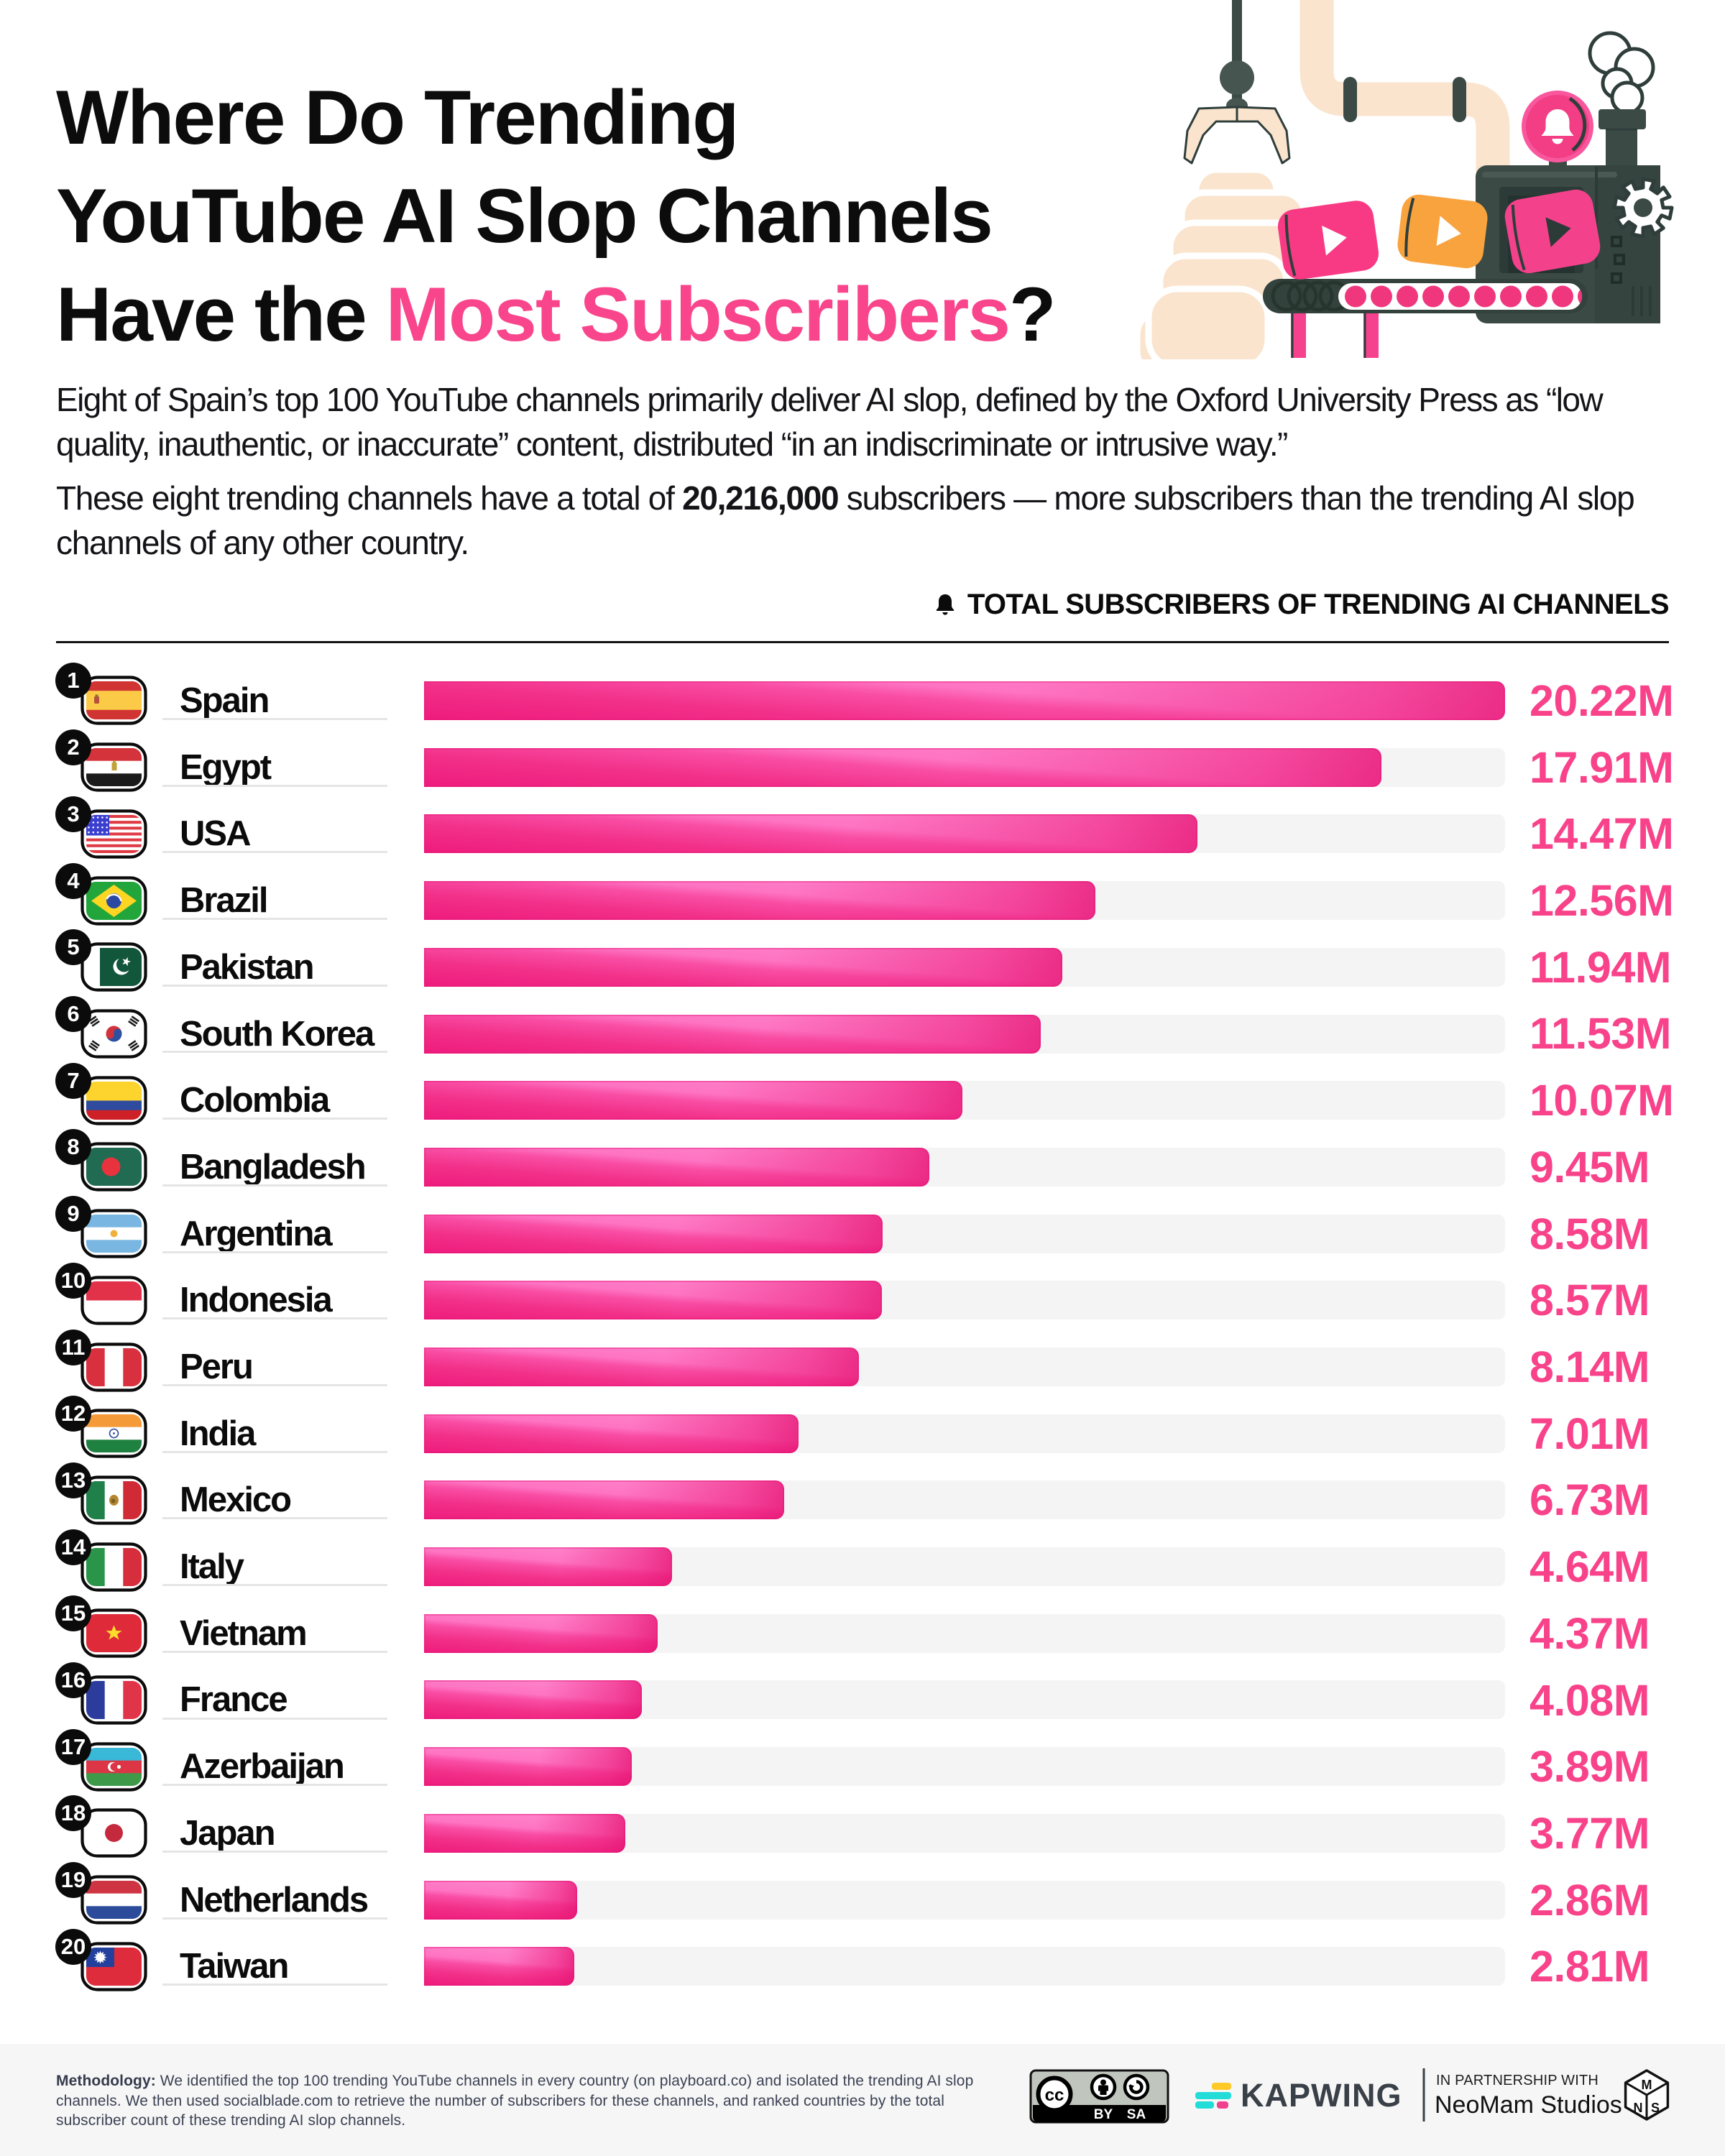 This screenshot has width=1725, height=2156. I want to click on svg-text: KAPWING, so click(1321, 2095).